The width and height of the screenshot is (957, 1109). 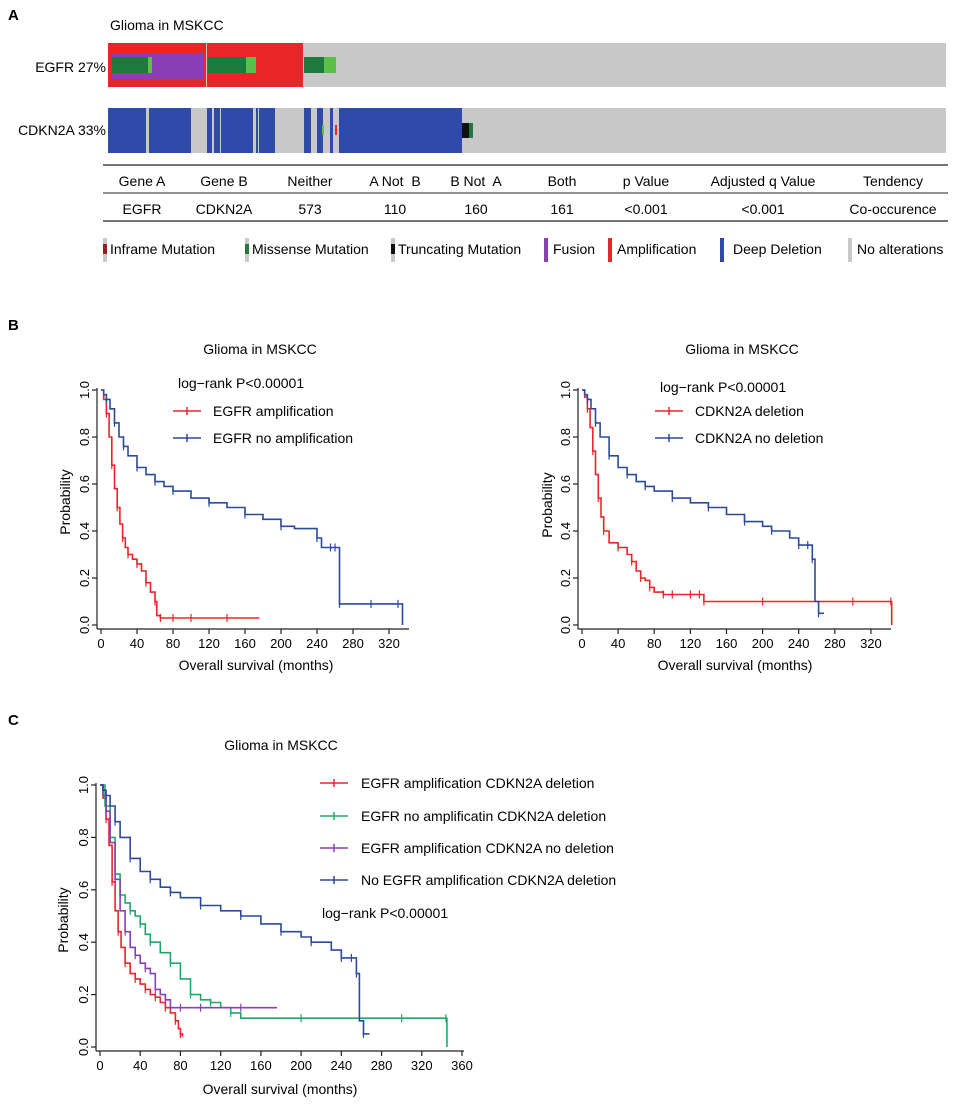 What do you see at coordinates (273, 411) in the screenshot?
I see `legend-label-egfr-amp: EGFR amplification` at bounding box center [273, 411].